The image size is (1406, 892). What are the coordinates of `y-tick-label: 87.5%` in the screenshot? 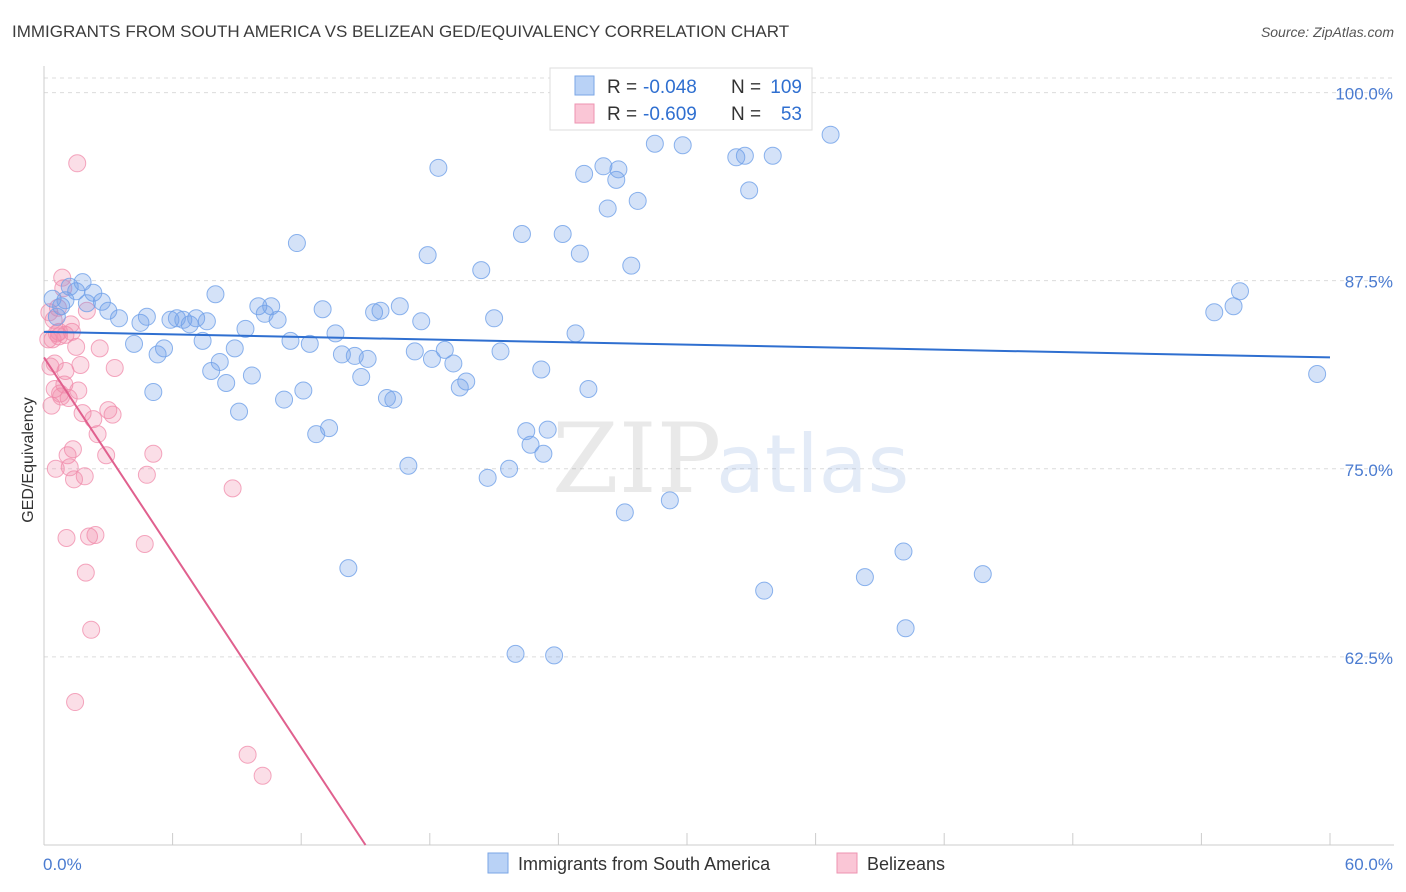 It's located at (1369, 282).